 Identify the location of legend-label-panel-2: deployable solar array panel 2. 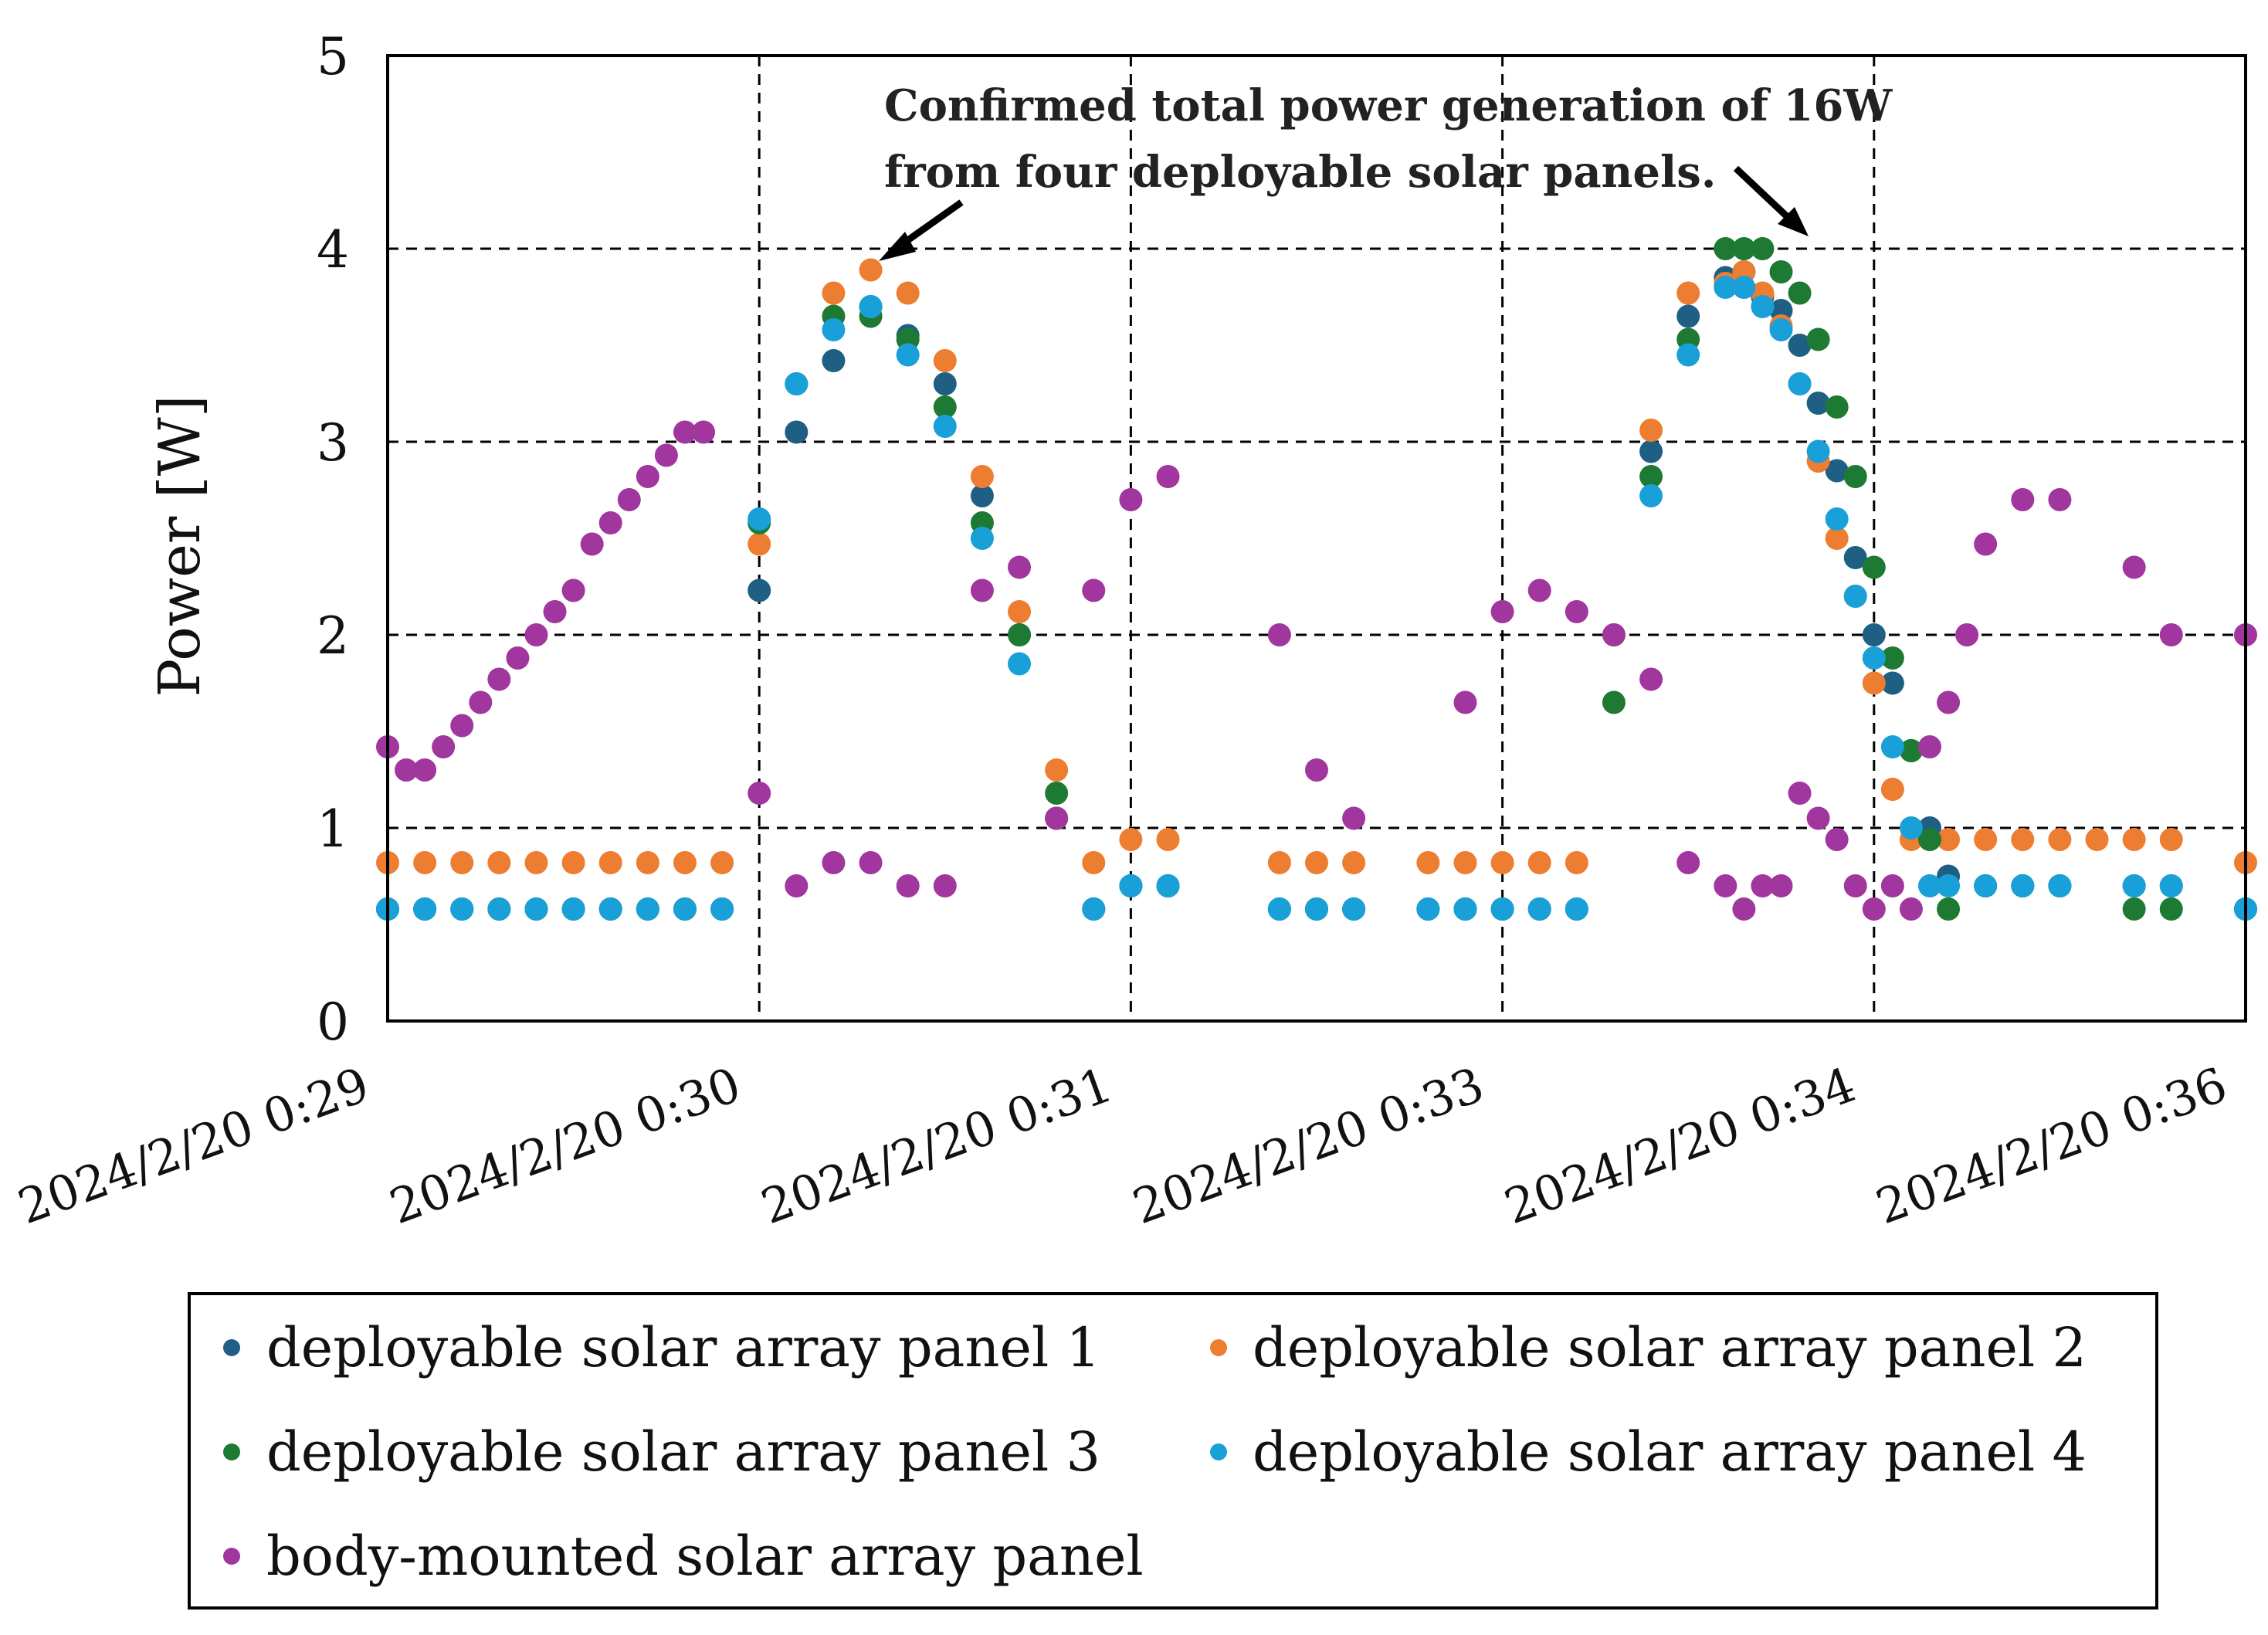
(1670, 1347).